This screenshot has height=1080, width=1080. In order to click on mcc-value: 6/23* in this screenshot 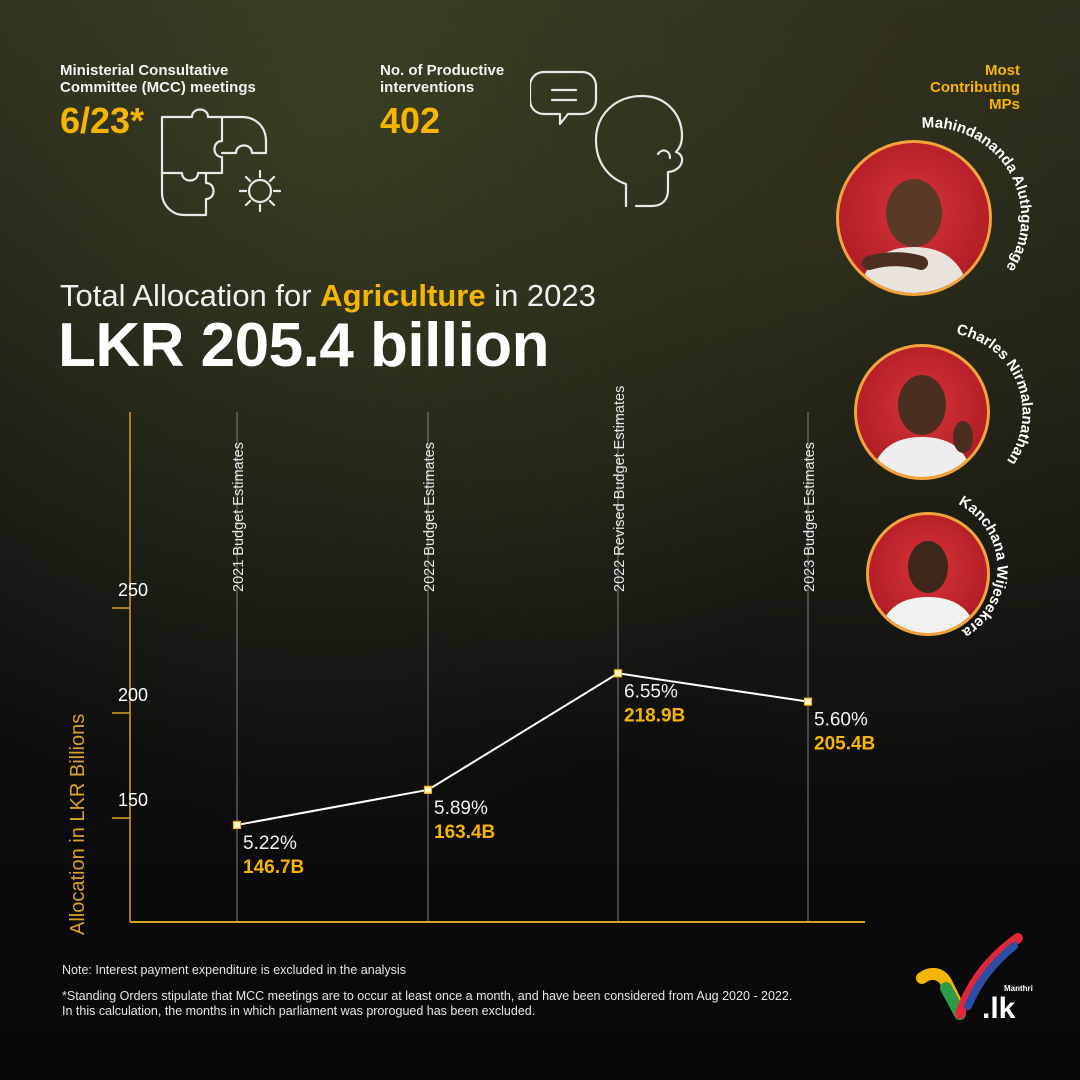, I will do `click(102, 120)`.